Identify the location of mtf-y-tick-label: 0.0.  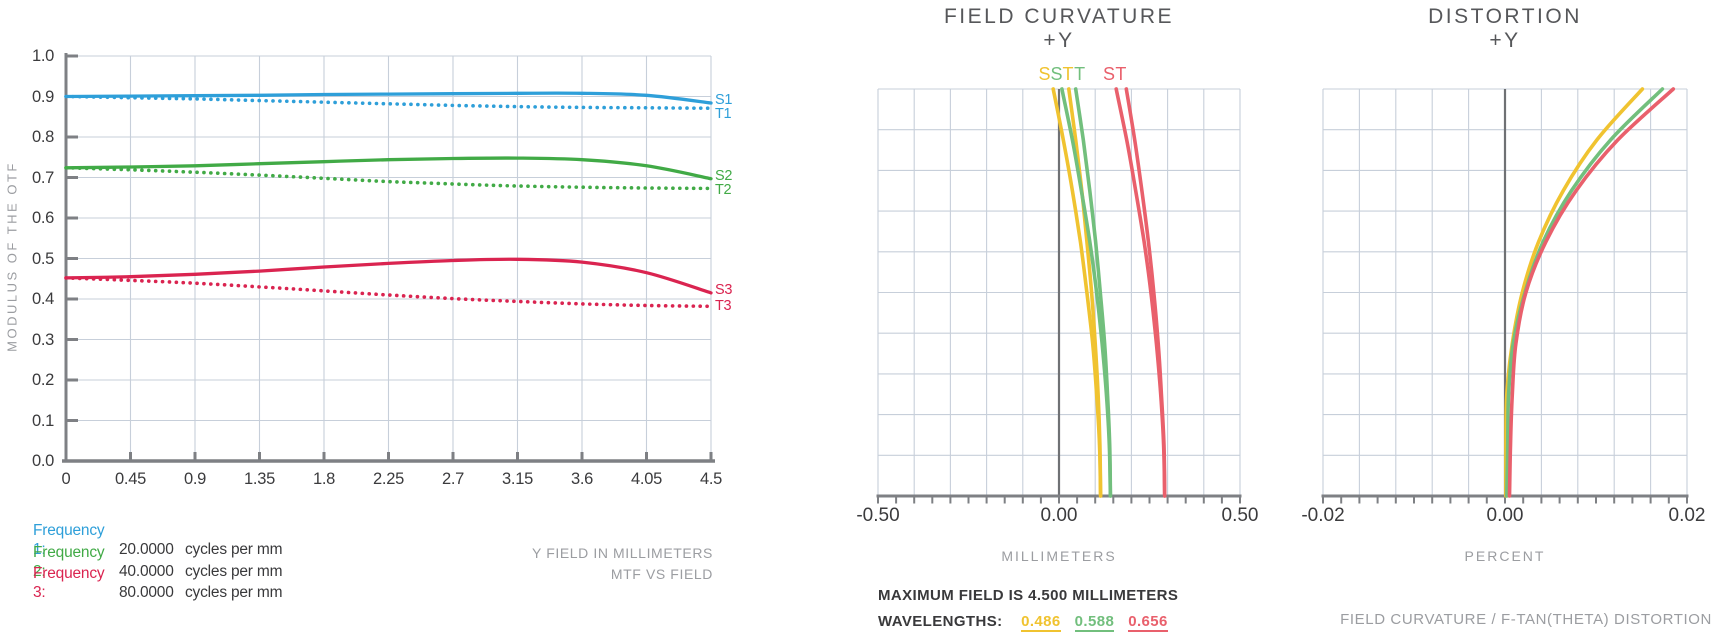
(42, 461).